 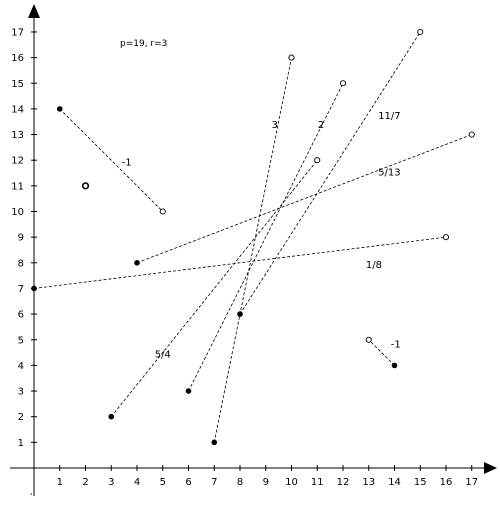 What do you see at coordinates (343, 482) in the screenshot?
I see `x-tick-label-12: 12` at bounding box center [343, 482].